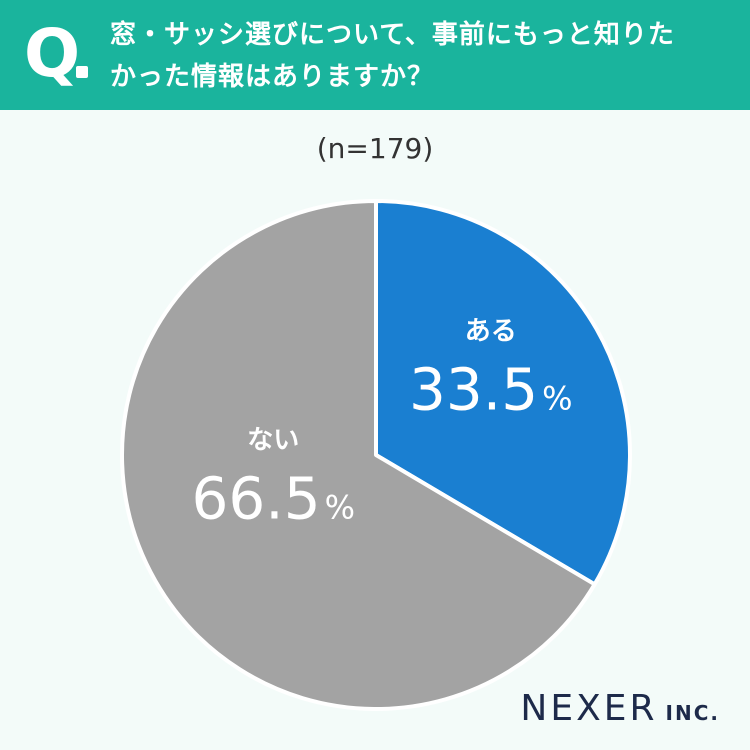 This screenshot has height=750, width=750. I want to click on q-dot, so click(82, 72).